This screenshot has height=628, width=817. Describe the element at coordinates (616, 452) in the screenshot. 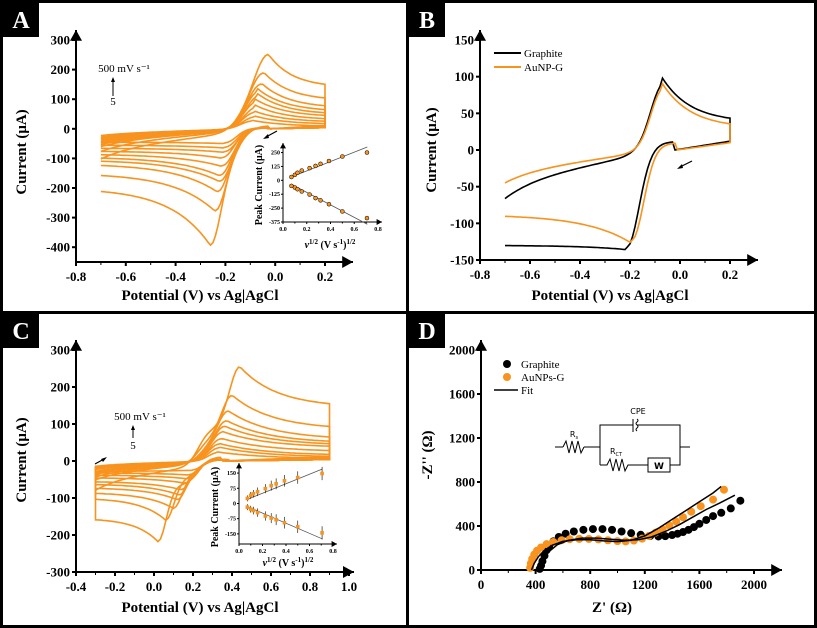

I see `rct-label: RCT` at that location.